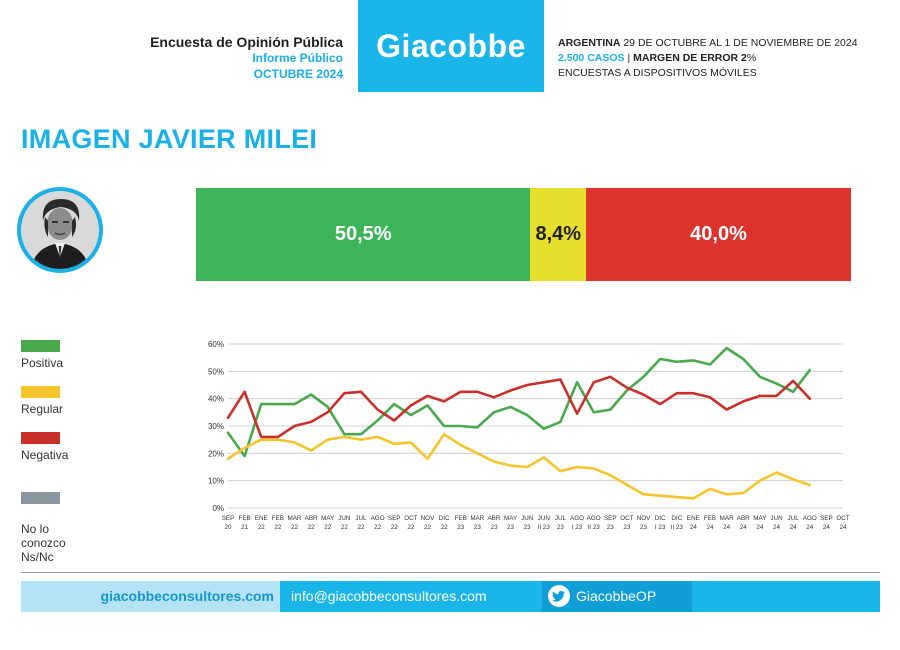 This screenshot has height=650, width=900. I want to click on negative-value: 40,0%, so click(718, 234).